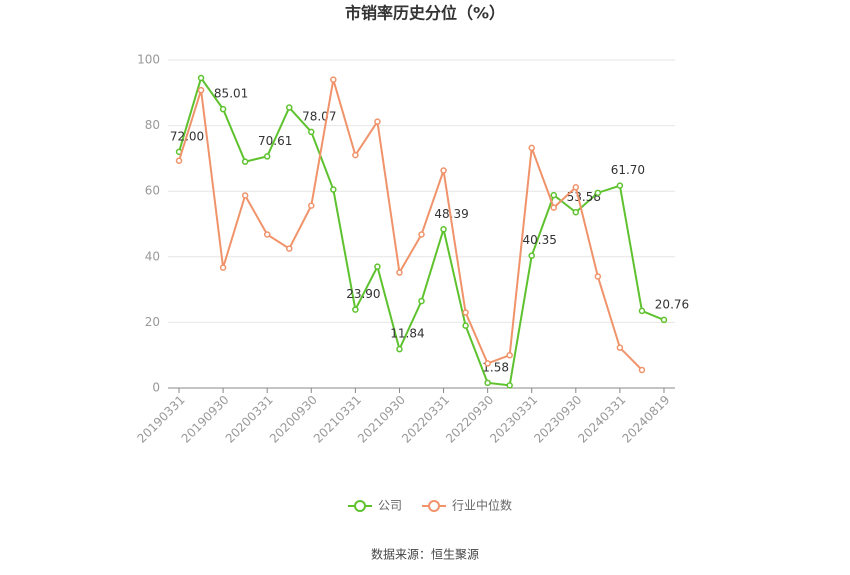 The height and width of the screenshot is (575, 850). I want to click on data-label: 85.01, so click(231, 94).